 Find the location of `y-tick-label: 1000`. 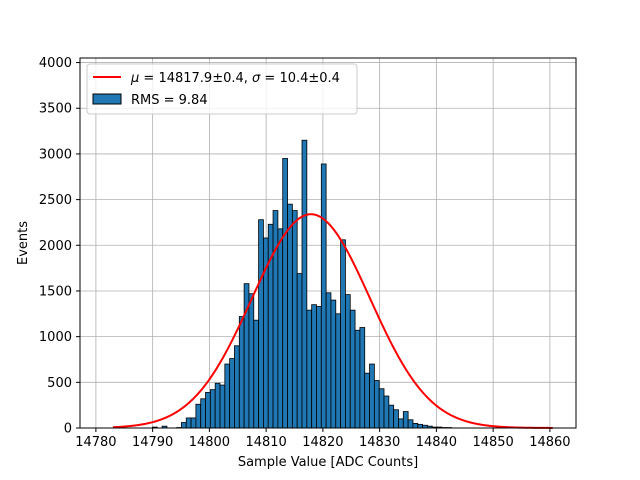

y-tick-label: 1000 is located at coordinates (55, 337).